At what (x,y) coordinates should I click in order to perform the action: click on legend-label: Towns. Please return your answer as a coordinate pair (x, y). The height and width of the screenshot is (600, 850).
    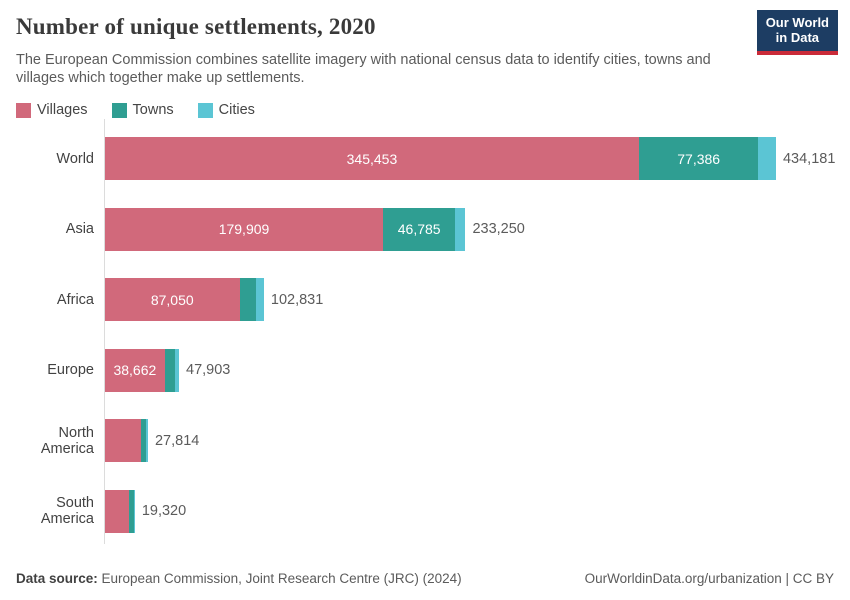
    Looking at the image, I should click on (153, 110).